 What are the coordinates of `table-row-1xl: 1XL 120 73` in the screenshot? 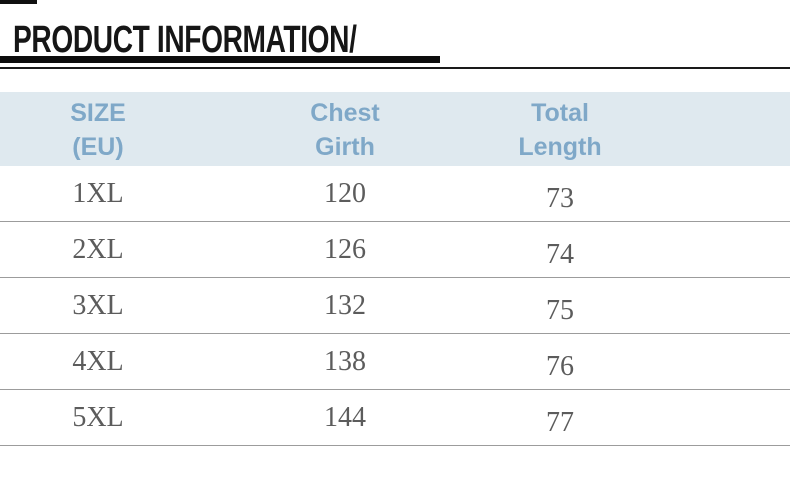 It's located at (395, 194).